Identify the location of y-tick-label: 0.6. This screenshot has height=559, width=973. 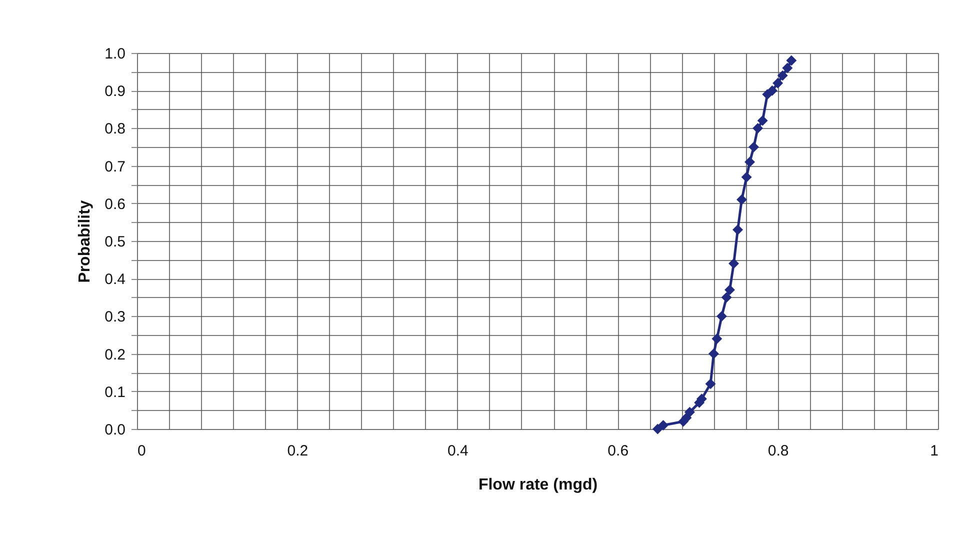
(115, 204).